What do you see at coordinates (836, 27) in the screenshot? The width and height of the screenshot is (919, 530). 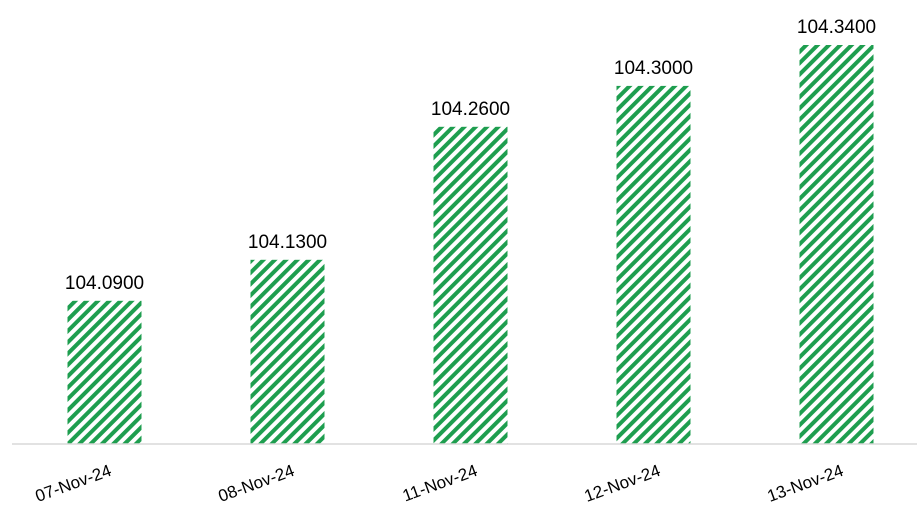 I see `data-label-13-Nov-24: 104.3400` at bounding box center [836, 27].